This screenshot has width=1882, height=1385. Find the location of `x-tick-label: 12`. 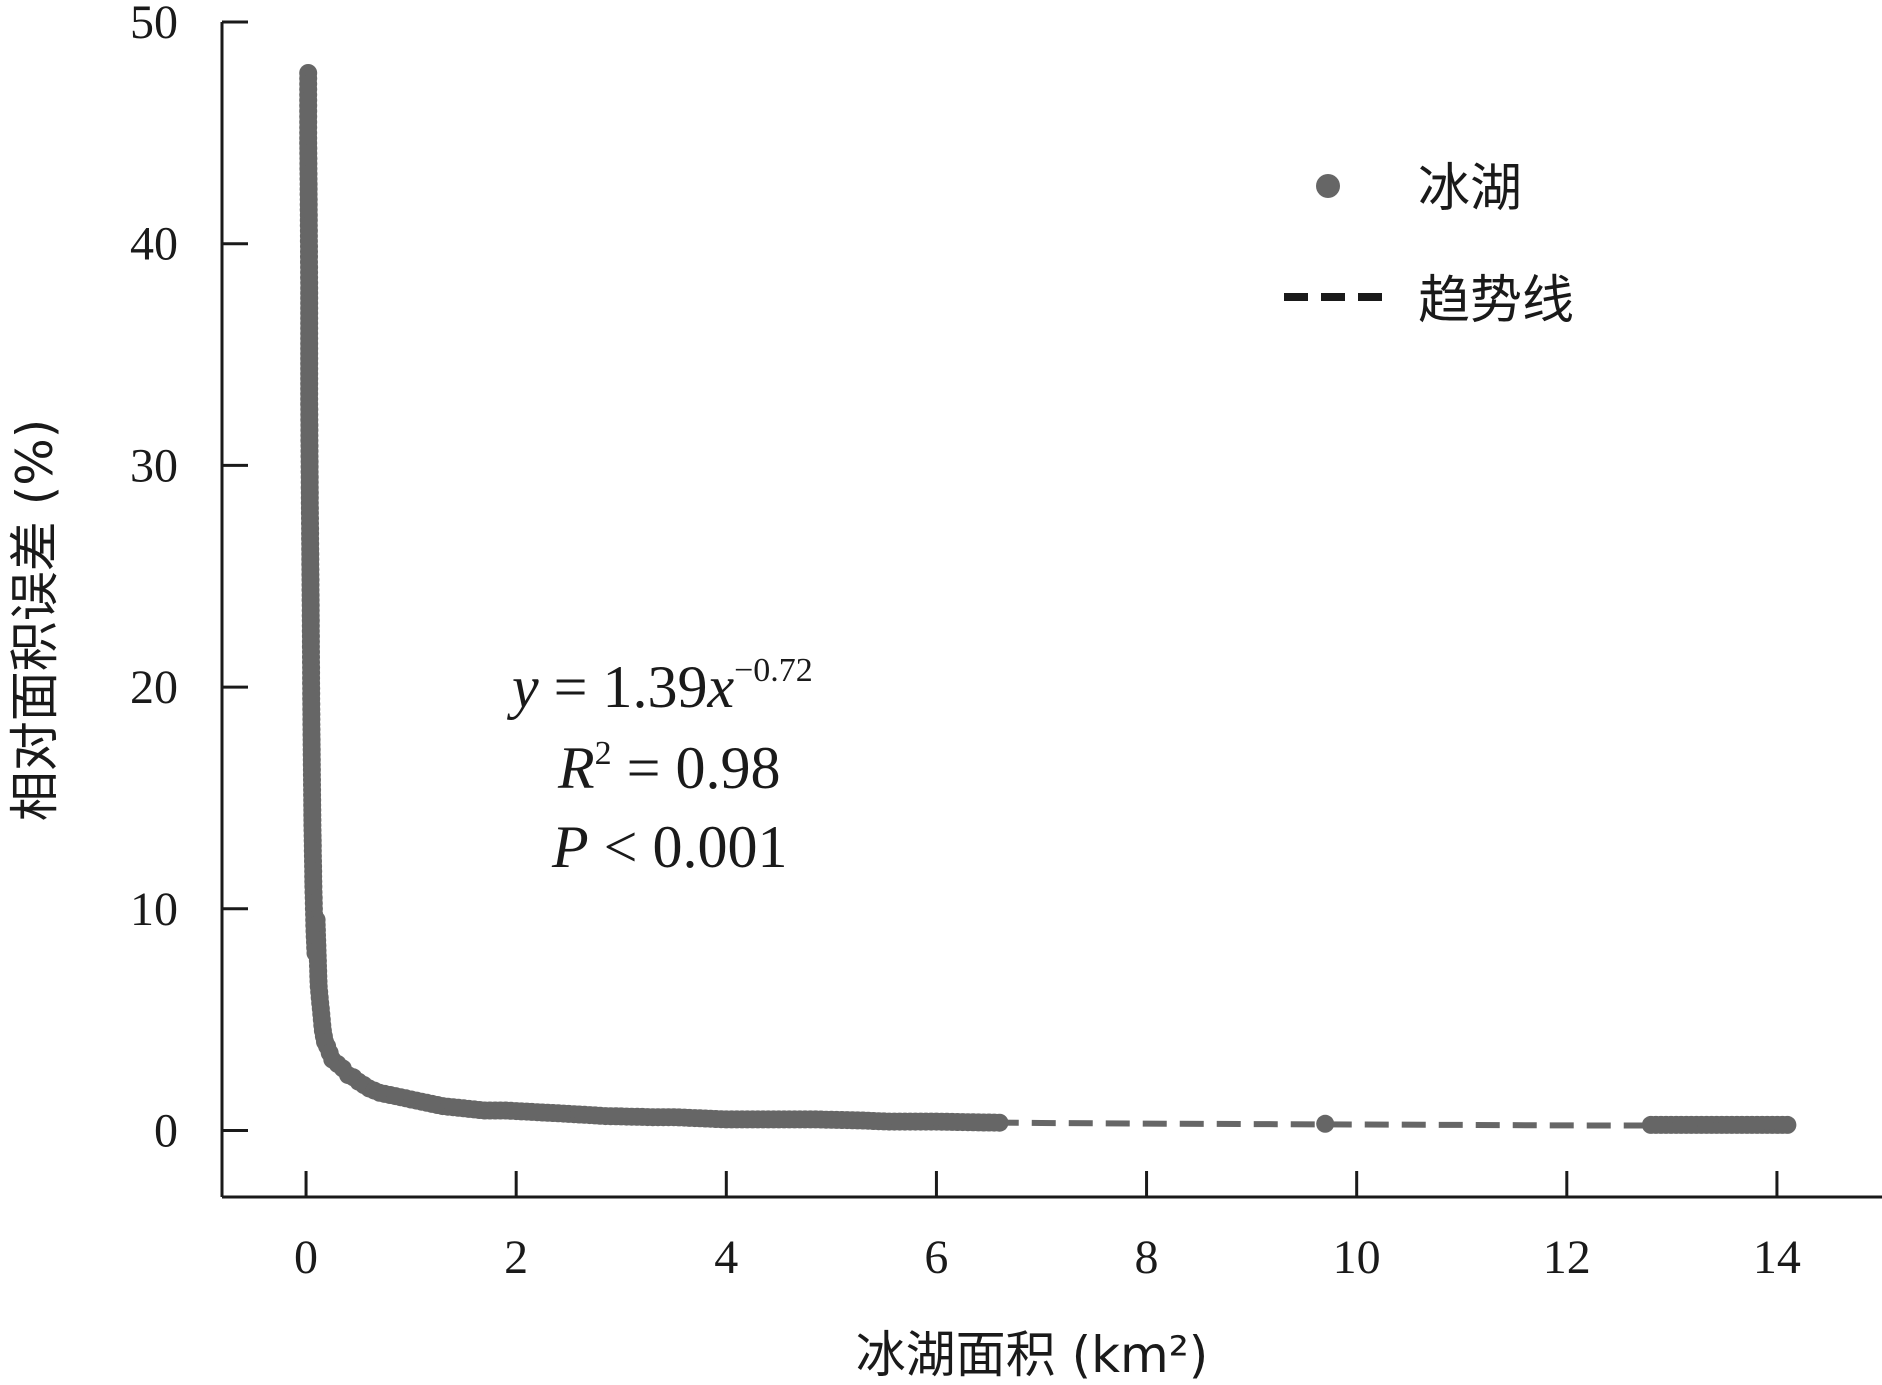

x-tick-label: 12 is located at coordinates (1567, 1257).